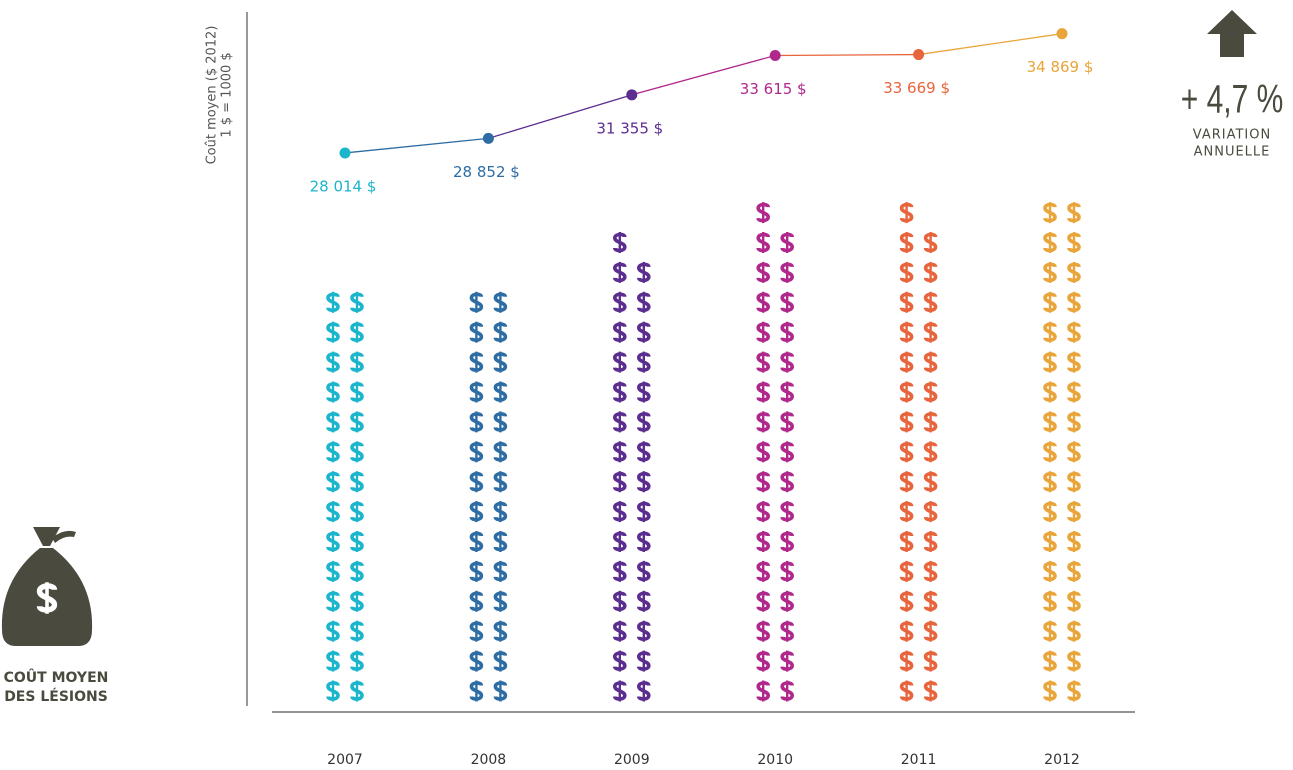 The image size is (1293, 770). Describe the element at coordinates (1232, 135) in the screenshot. I see `annual-change-caption: VARIATION` at that location.